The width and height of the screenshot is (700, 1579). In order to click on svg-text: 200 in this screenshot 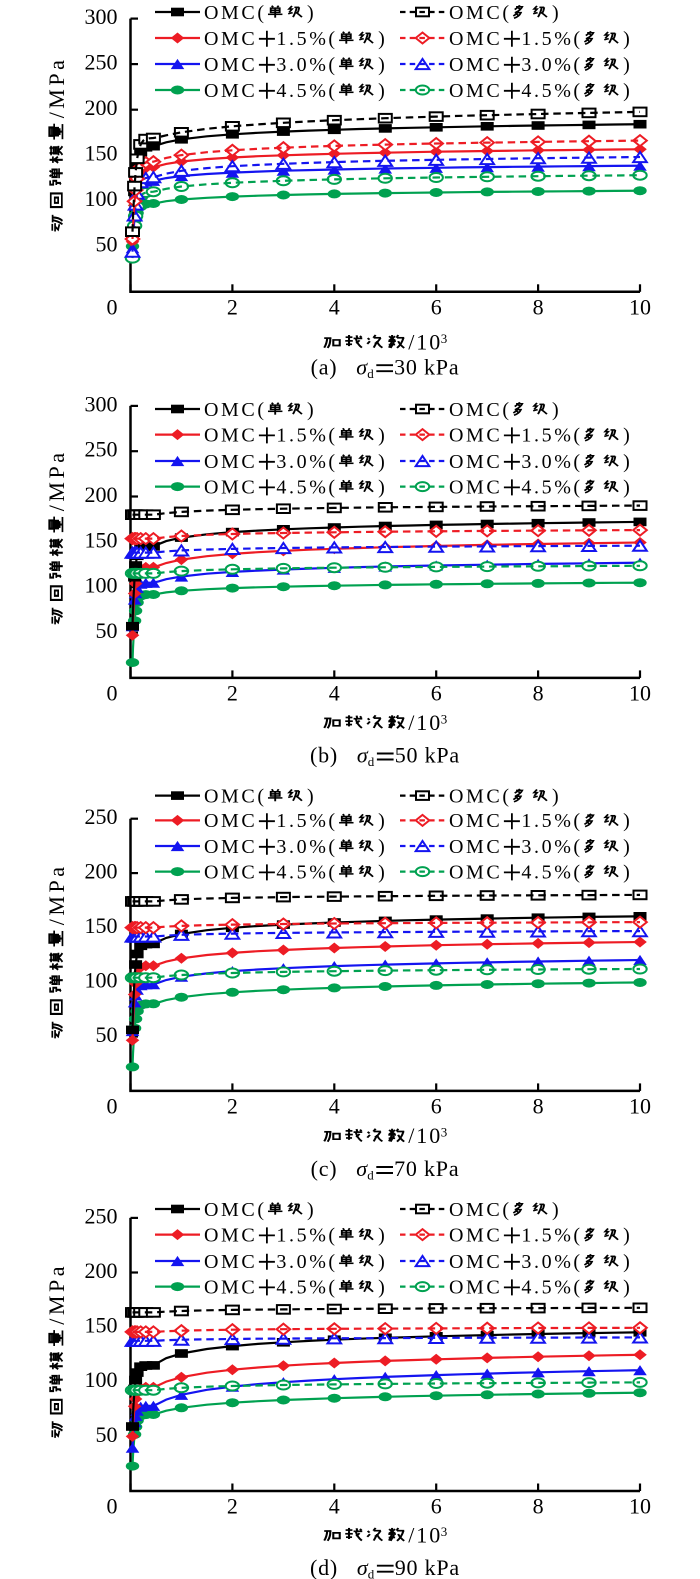, I will do `click(101, 871)`.